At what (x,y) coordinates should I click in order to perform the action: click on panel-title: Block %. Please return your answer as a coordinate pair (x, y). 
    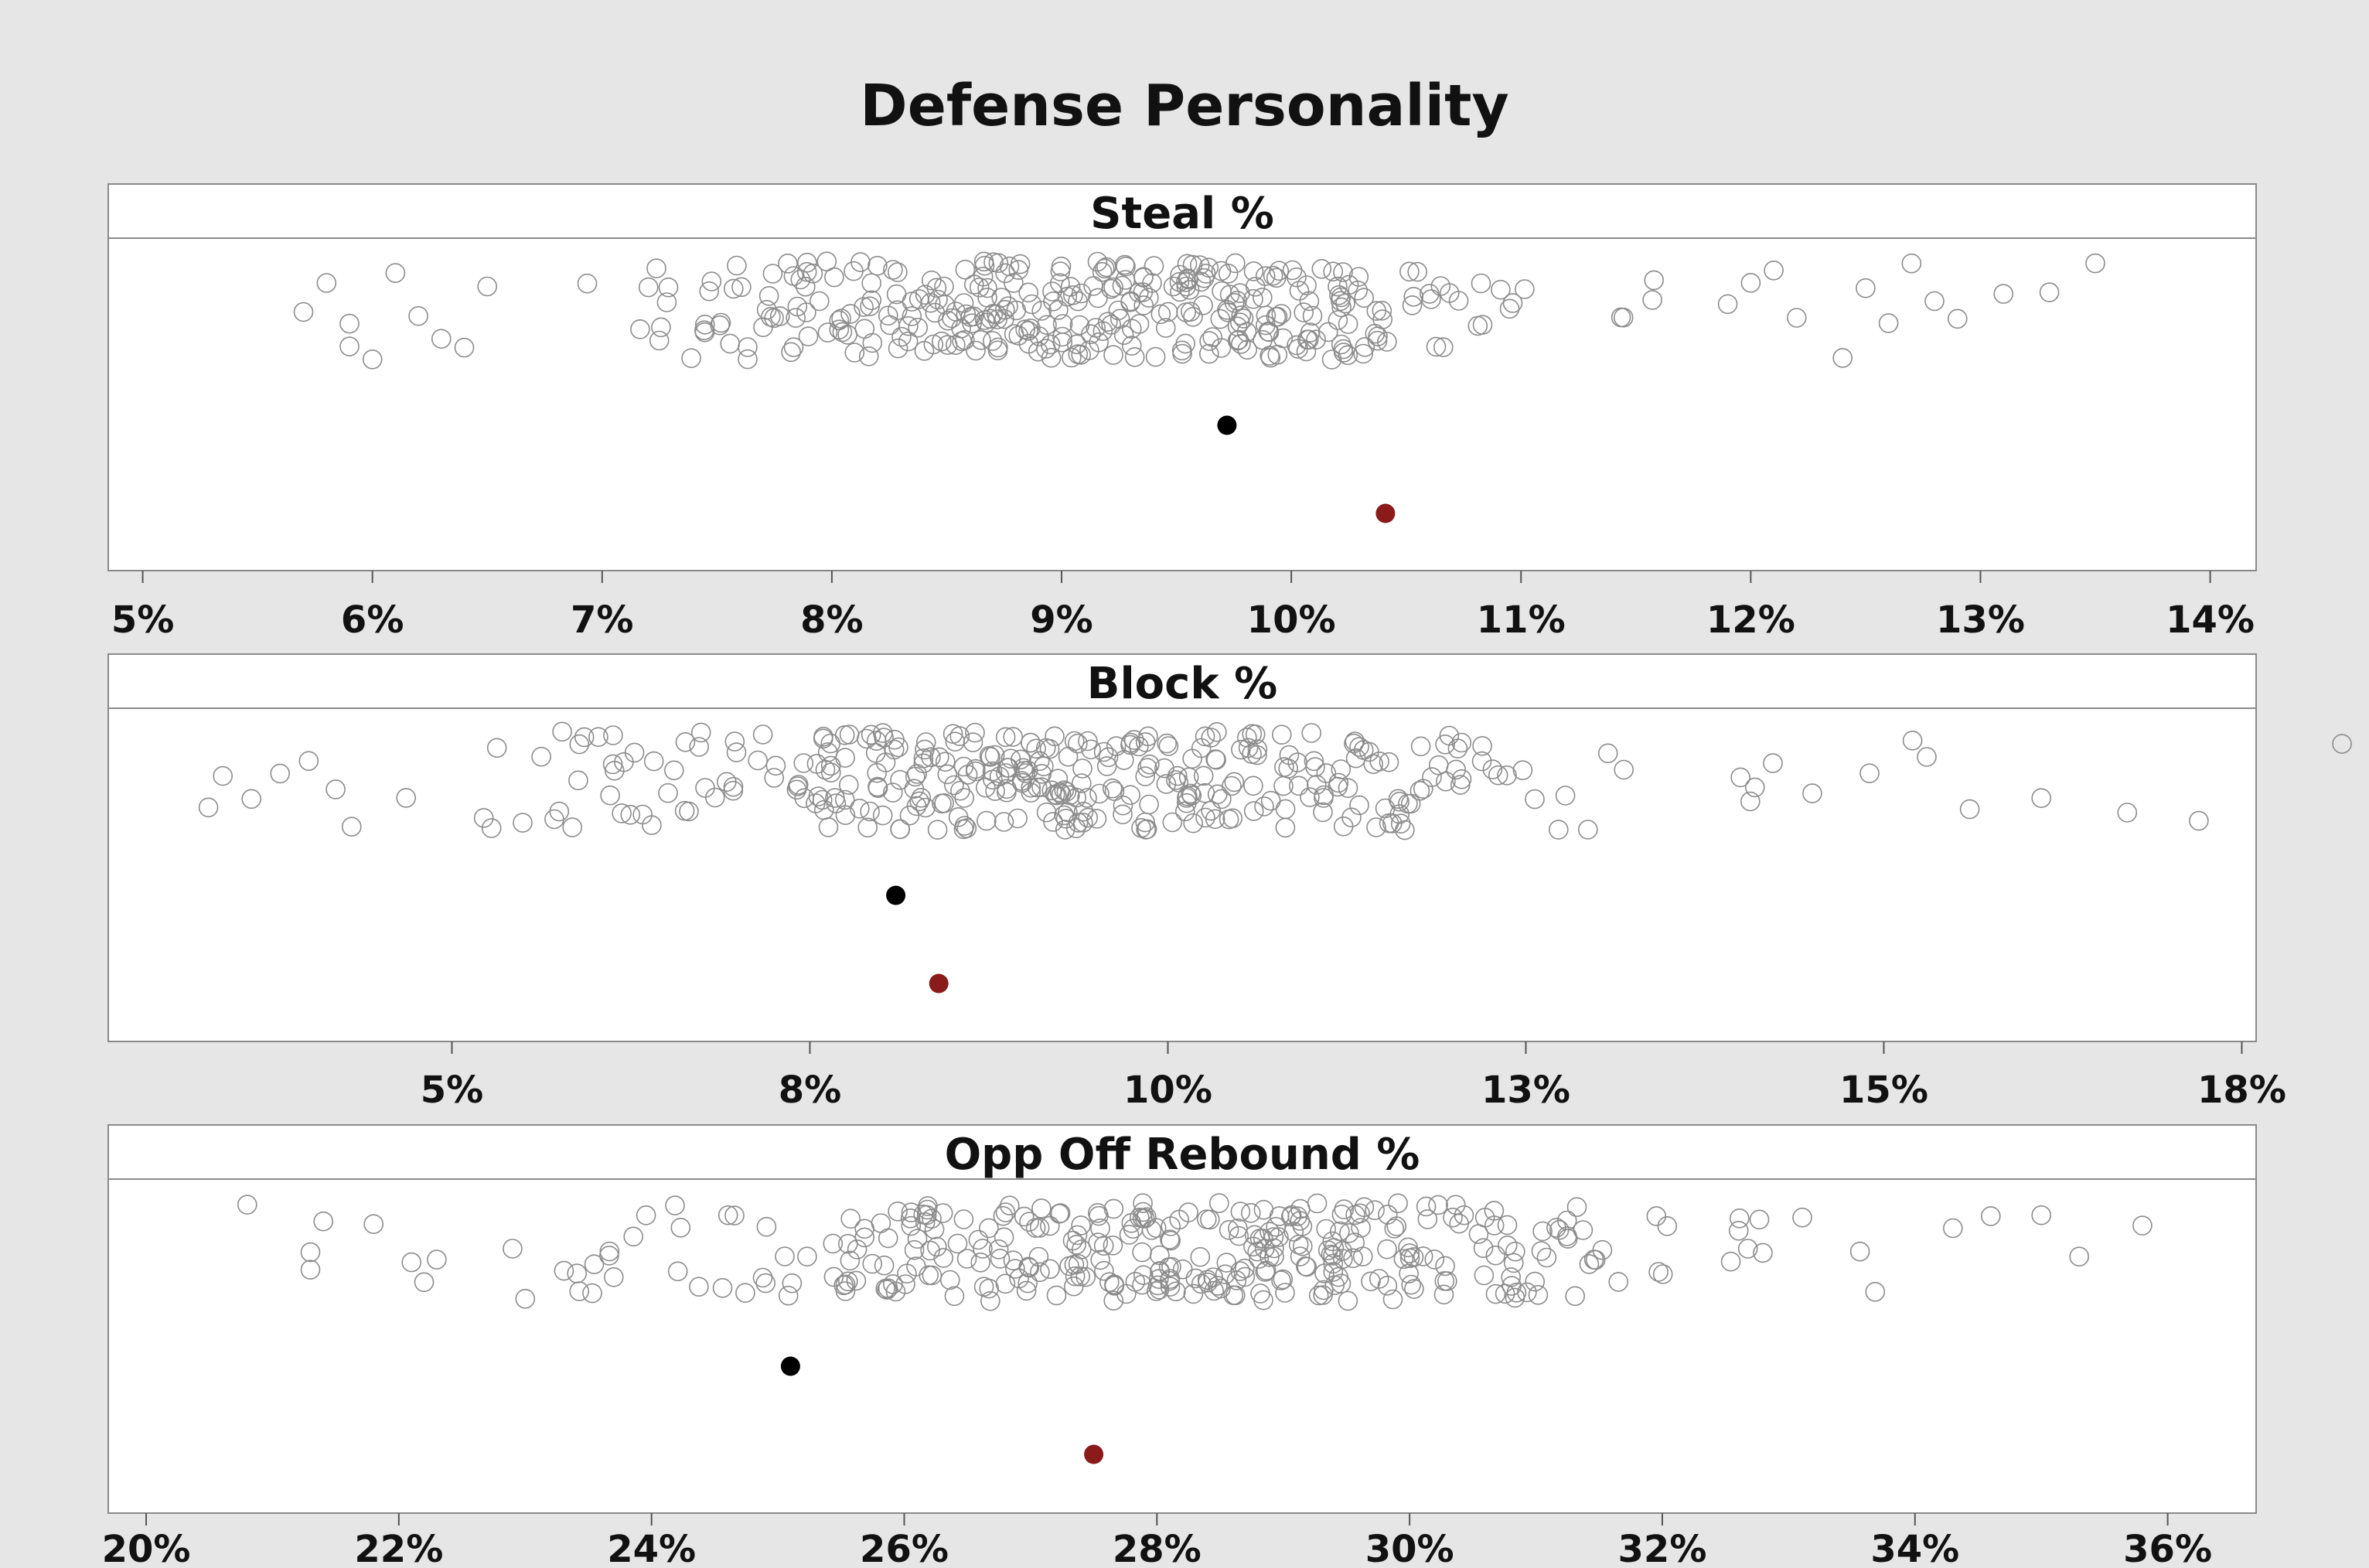
    Looking at the image, I should click on (1182, 684).